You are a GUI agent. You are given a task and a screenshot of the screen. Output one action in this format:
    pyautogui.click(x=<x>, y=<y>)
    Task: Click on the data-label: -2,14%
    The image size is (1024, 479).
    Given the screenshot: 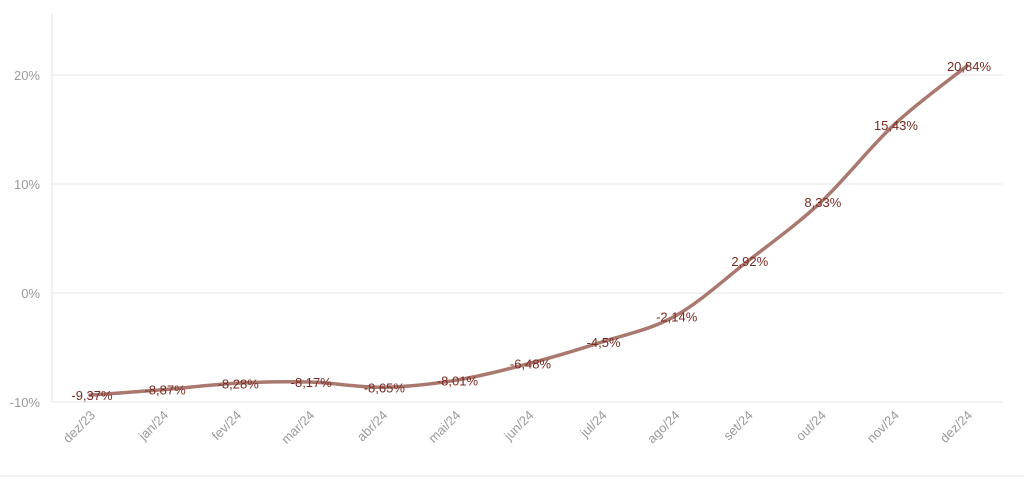 What is the action you would take?
    pyautogui.click(x=677, y=316)
    